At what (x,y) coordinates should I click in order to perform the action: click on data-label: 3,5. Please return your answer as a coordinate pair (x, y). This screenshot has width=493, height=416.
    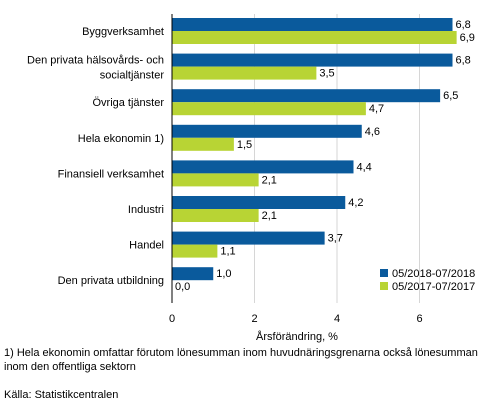
    Looking at the image, I should click on (326, 74).